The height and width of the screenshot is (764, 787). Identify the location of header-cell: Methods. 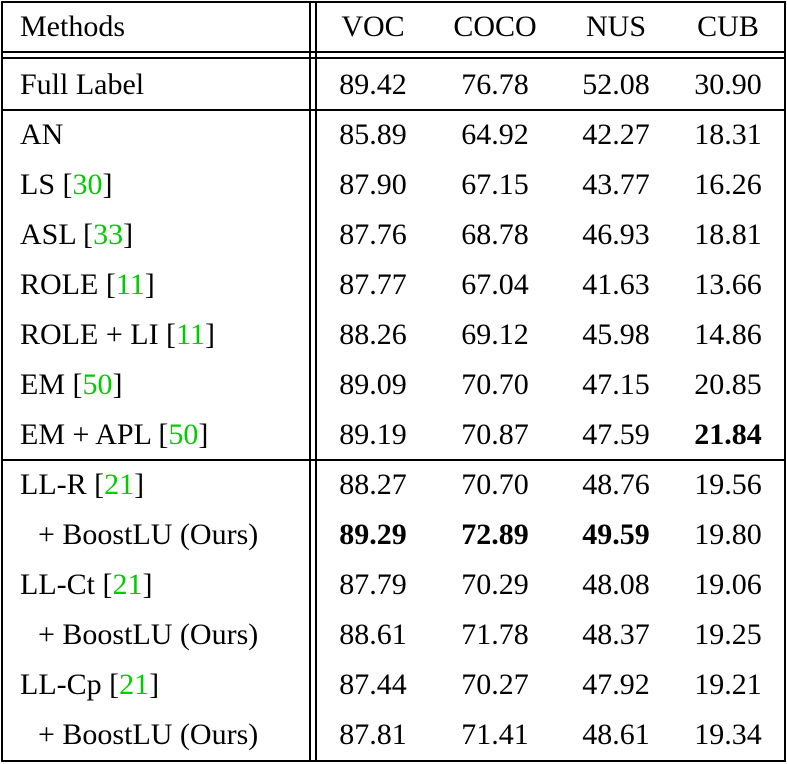
(72, 26).